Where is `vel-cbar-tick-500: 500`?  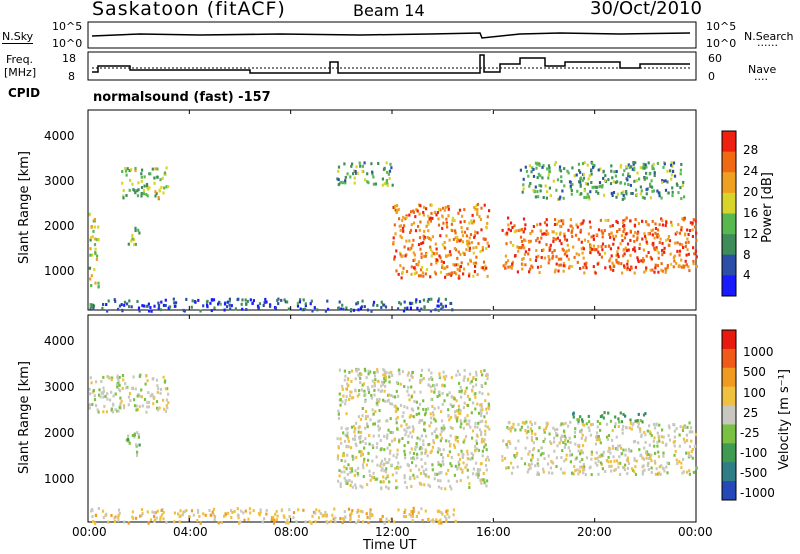 vel-cbar-tick-500: 500 is located at coordinates (754, 372).